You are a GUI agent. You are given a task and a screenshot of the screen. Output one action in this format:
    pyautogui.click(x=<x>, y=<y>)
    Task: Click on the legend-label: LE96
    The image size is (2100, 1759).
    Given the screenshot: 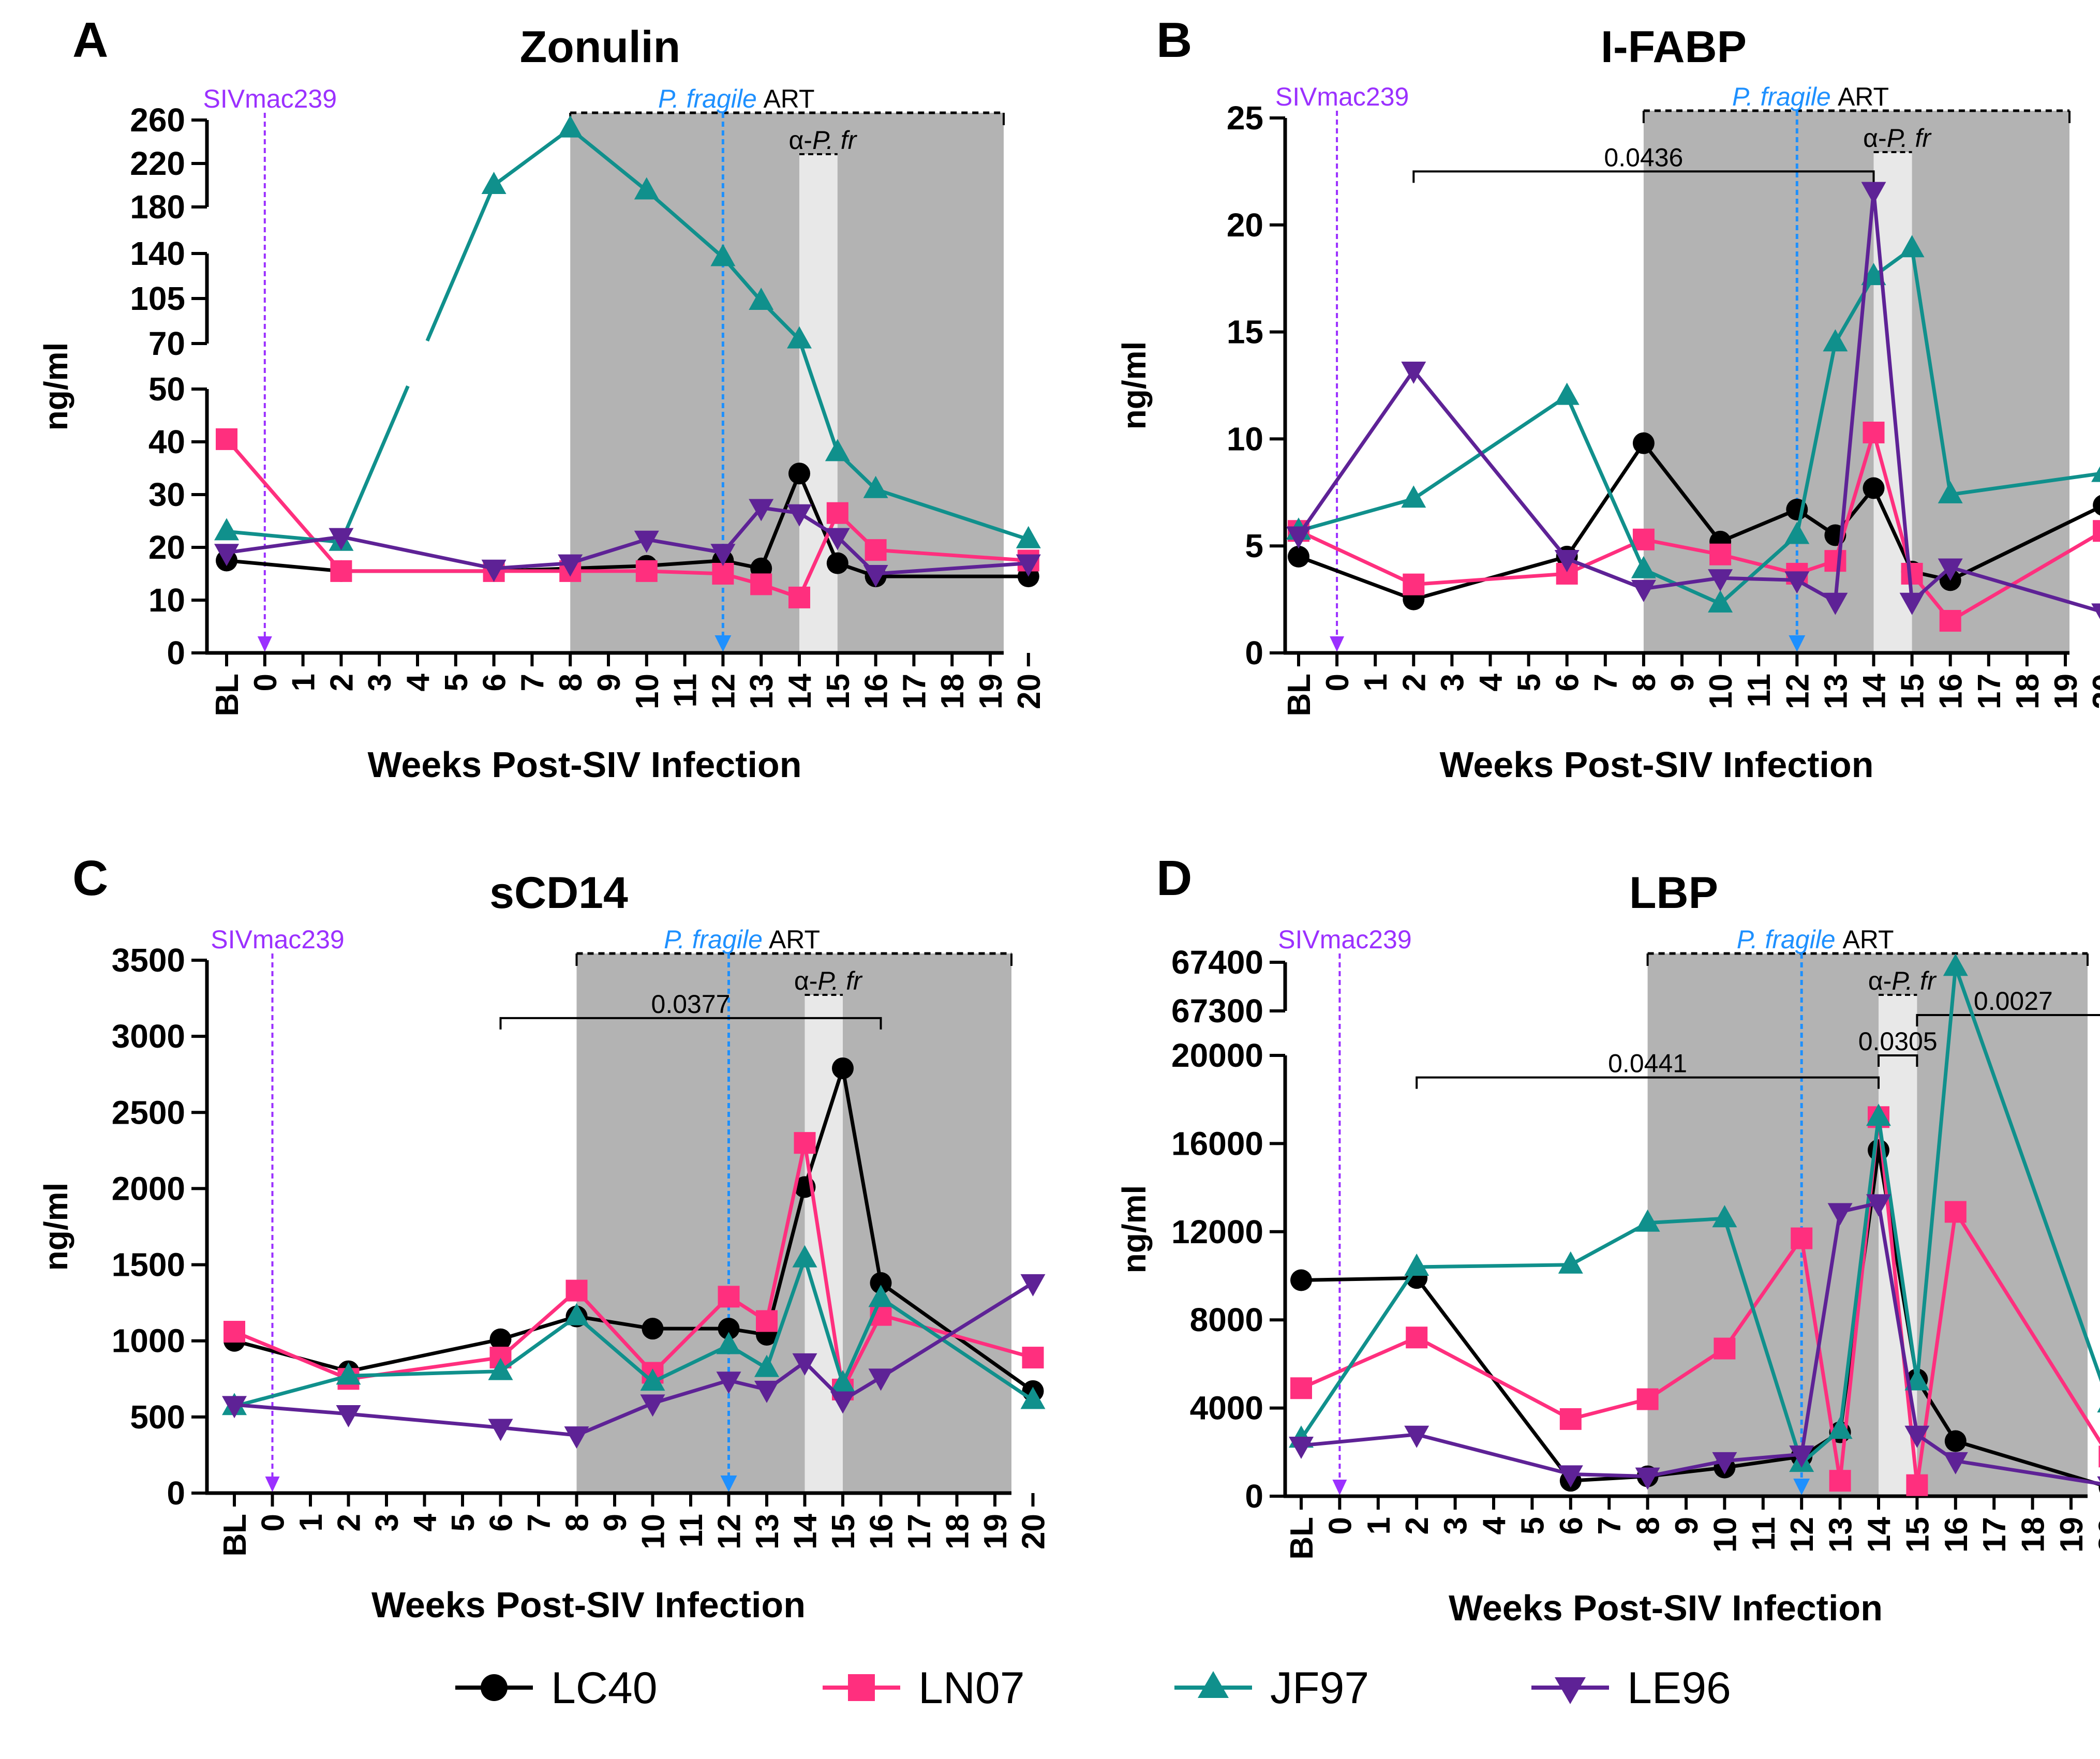 What is the action you would take?
    pyautogui.click(x=1679, y=1688)
    